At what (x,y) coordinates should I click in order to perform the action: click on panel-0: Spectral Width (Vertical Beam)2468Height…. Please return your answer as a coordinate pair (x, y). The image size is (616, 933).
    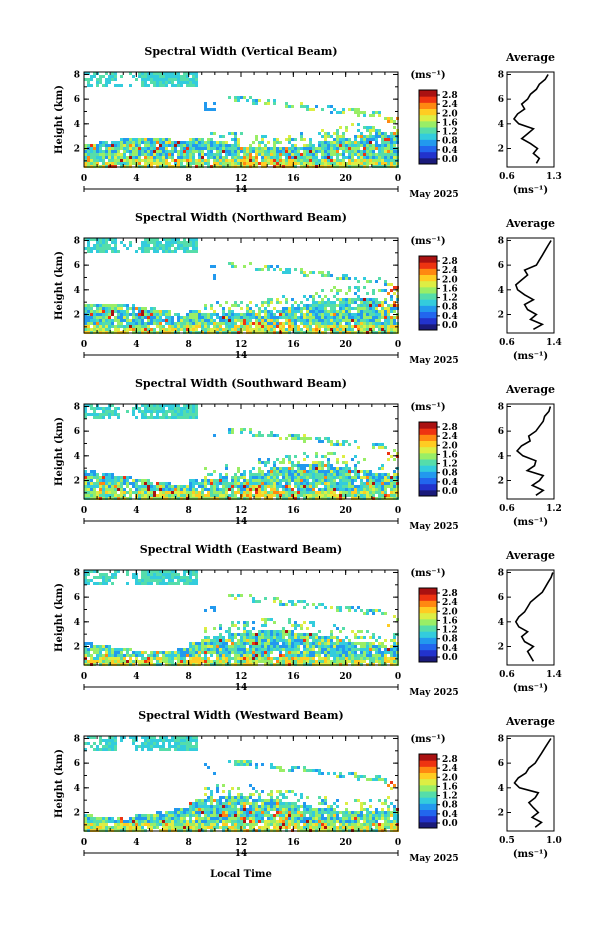
    Looking at the image, I should click on (308, 122).